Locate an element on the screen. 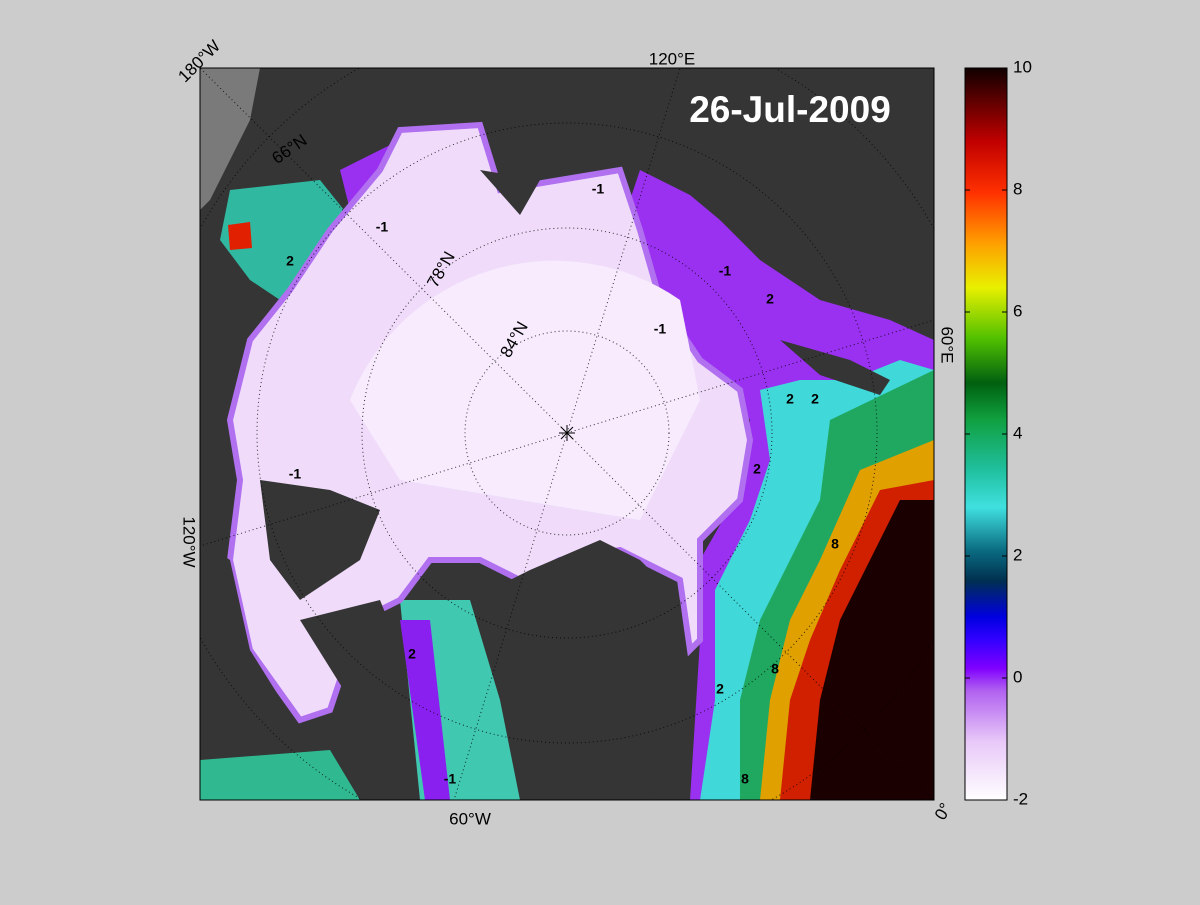 The width and height of the screenshot is (1200, 905). colorbar-tick-label: 8 is located at coordinates (1017, 188).